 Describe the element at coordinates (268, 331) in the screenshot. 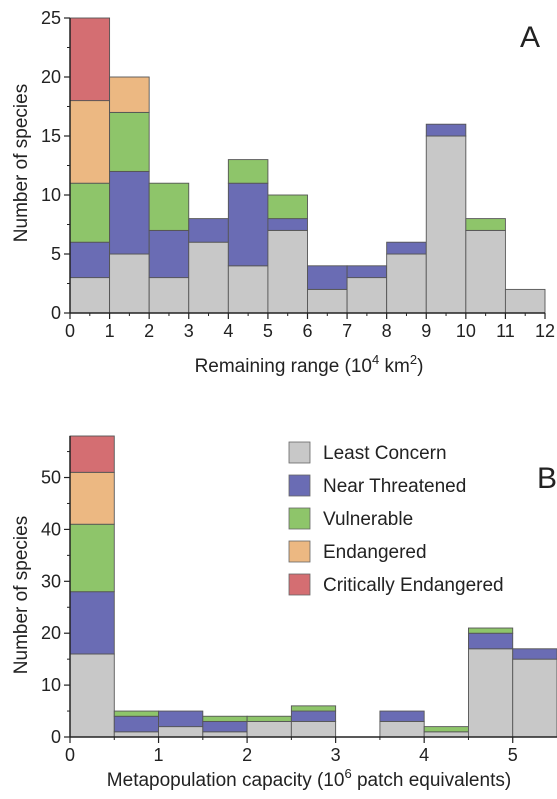

I see `panel-a-x-tick-label: 5` at that location.